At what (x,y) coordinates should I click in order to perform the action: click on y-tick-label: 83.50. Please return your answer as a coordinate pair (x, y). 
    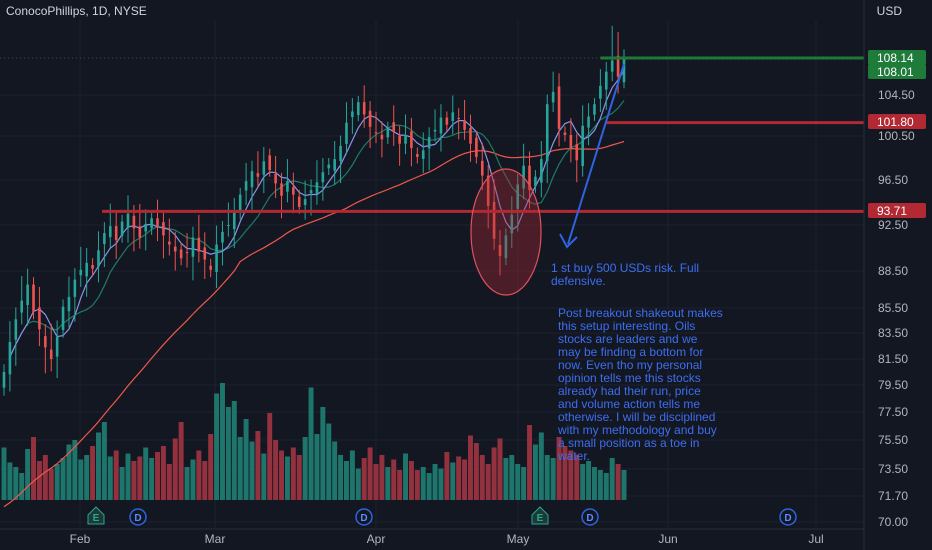
    Looking at the image, I should click on (893, 333).